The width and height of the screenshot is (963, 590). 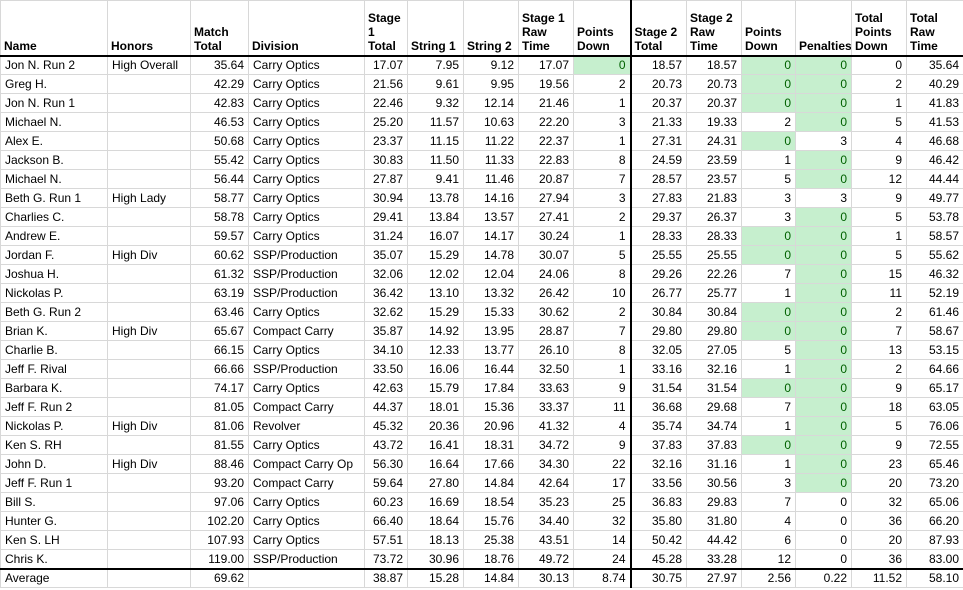 I want to click on cell-s2_raw: 31.80, so click(x=714, y=521).